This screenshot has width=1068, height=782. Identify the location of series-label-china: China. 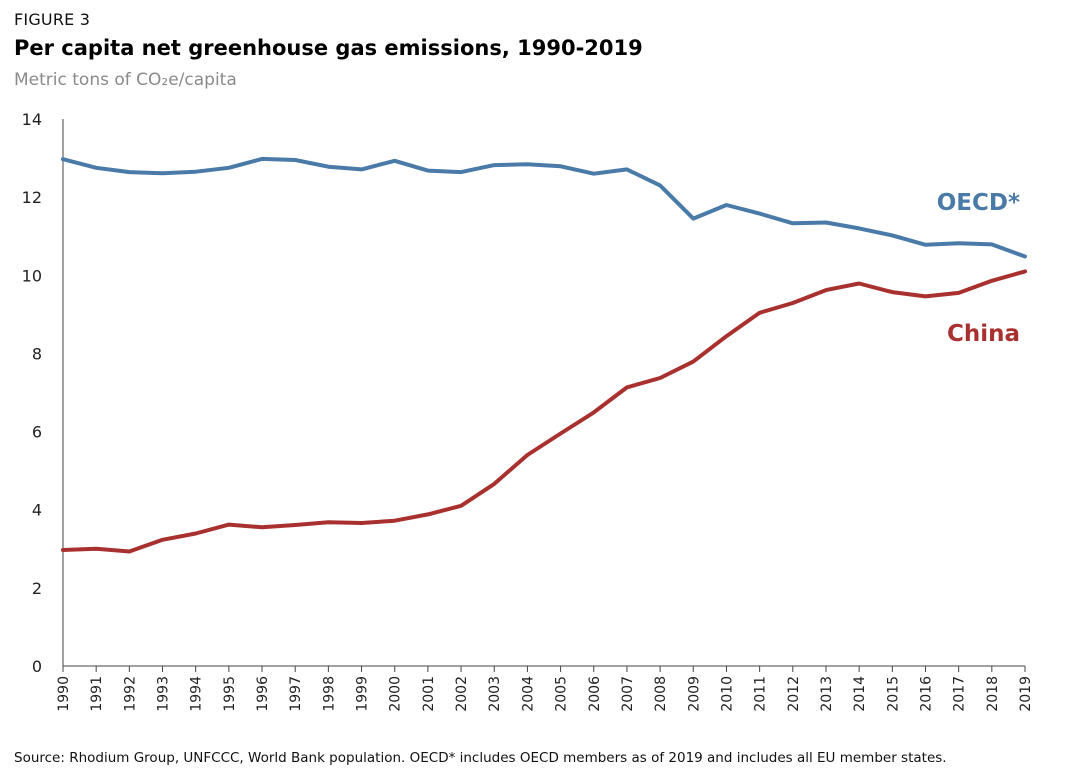
(983, 334).